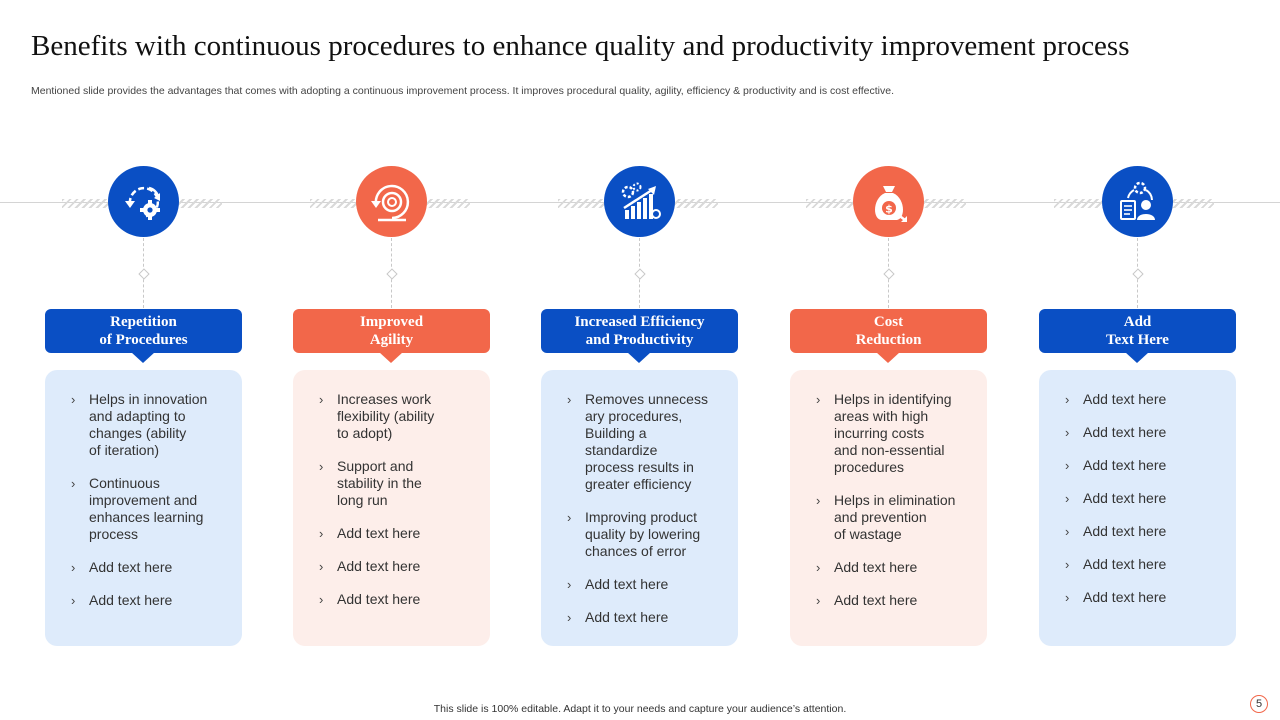 The height and width of the screenshot is (720, 1280). I want to click on money-bag-icon: $, so click(888, 201).